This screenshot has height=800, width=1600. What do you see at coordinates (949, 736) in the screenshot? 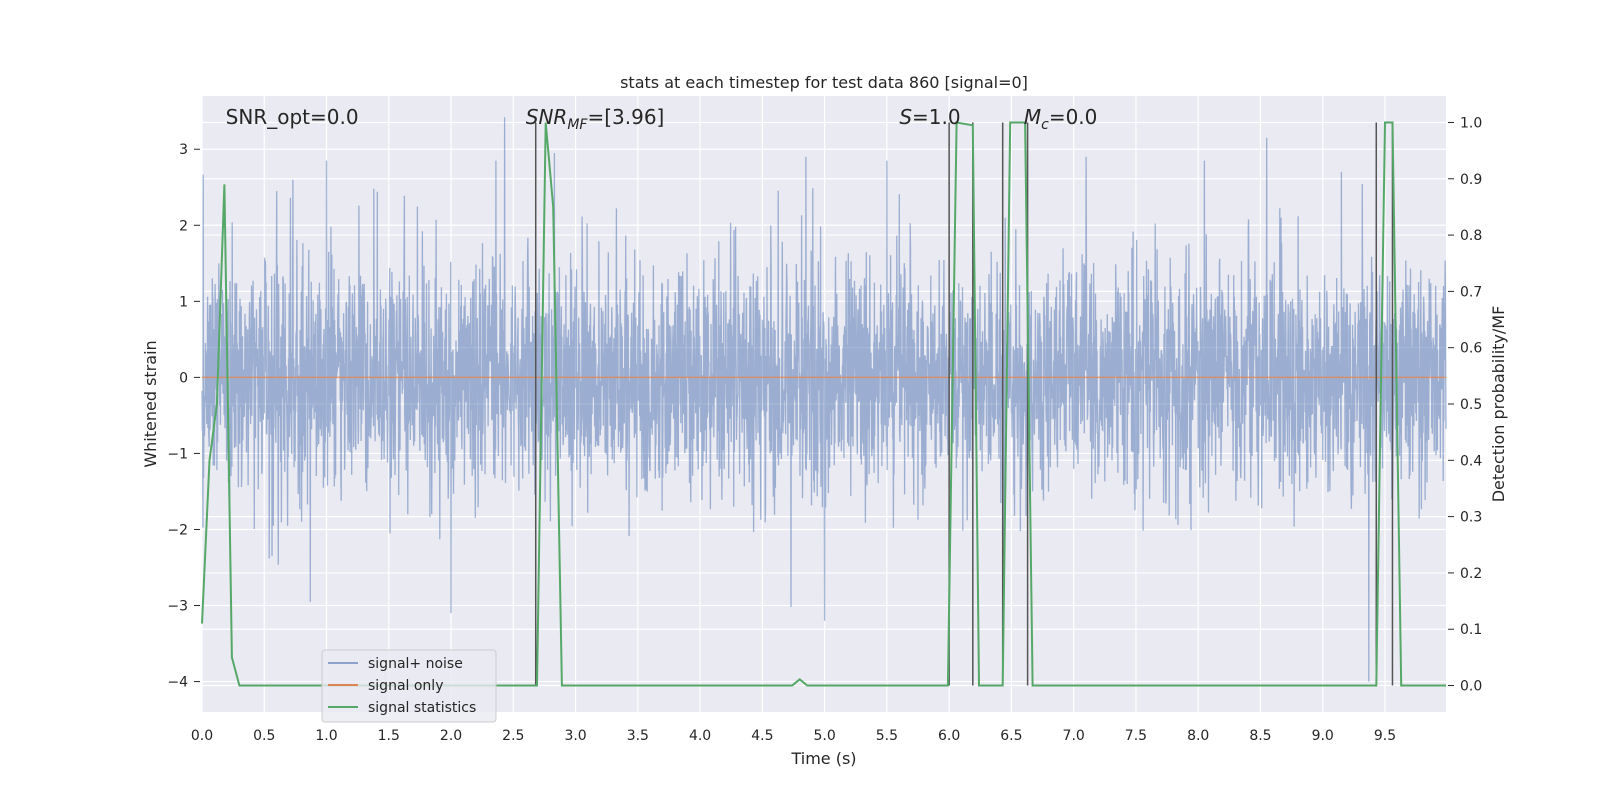
I see `x-tick-label: 6.0` at bounding box center [949, 736].